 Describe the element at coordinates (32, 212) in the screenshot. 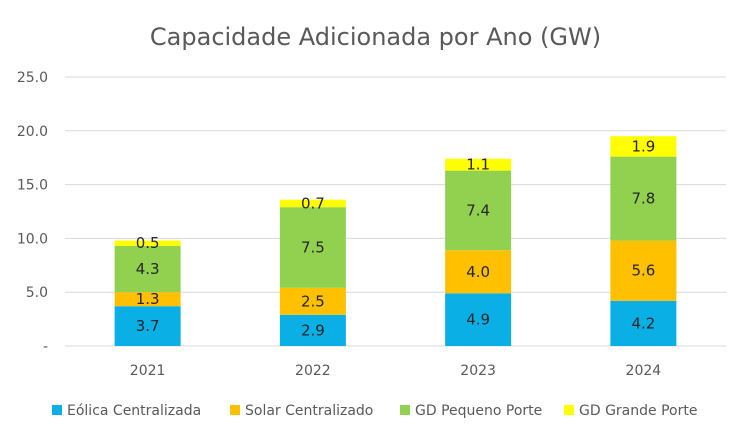

I see `y-axis-tick-labels: - 5.0 10.0 15.0 20.0 25.0` at that location.